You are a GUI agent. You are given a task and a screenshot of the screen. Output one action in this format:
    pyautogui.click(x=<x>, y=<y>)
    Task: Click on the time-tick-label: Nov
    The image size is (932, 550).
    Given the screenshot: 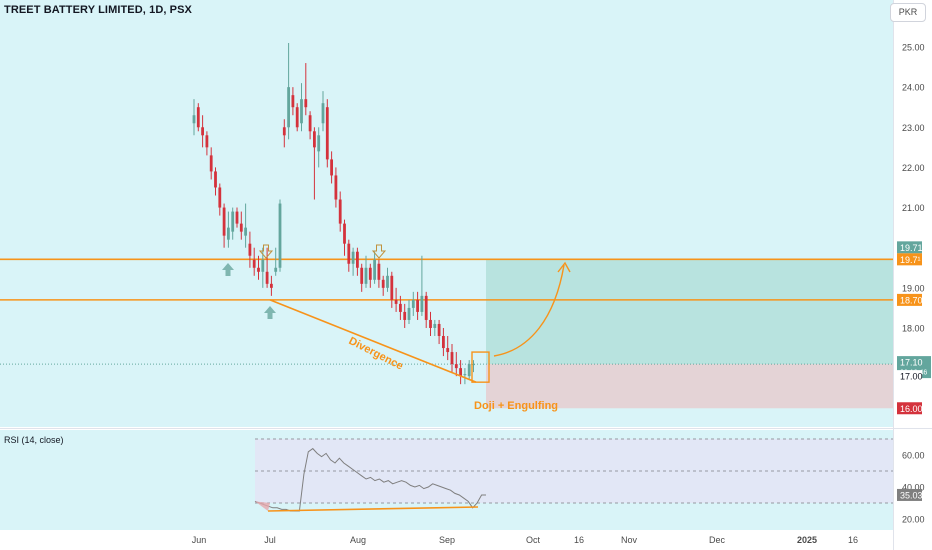 What is the action you would take?
    pyautogui.click(x=629, y=540)
    